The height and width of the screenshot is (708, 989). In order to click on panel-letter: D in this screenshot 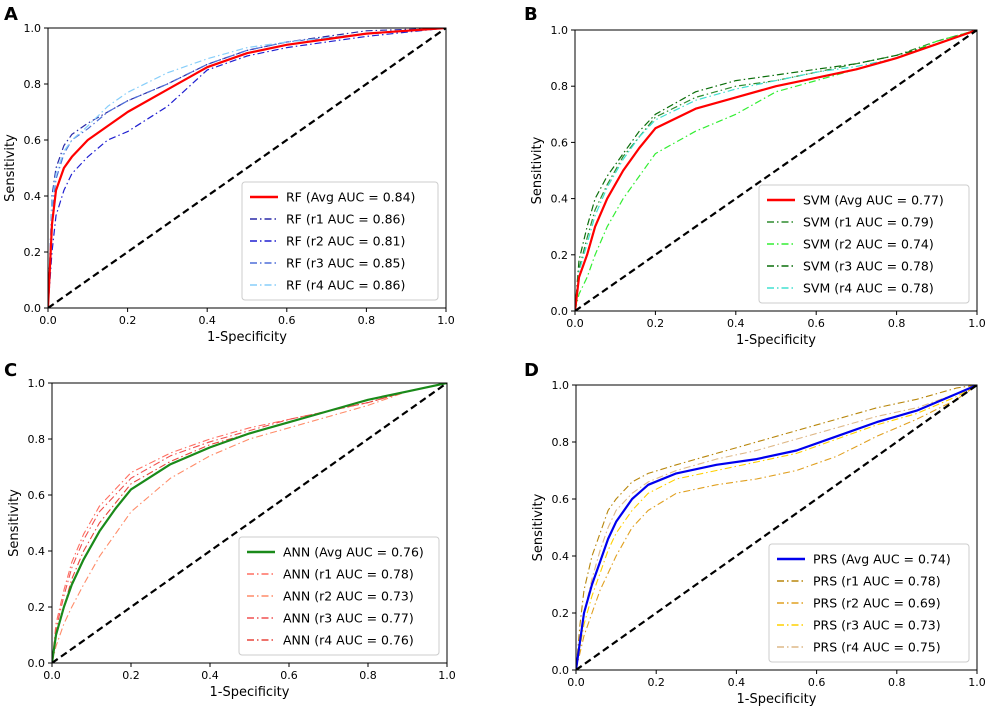, I will do `click(531, 370)`.